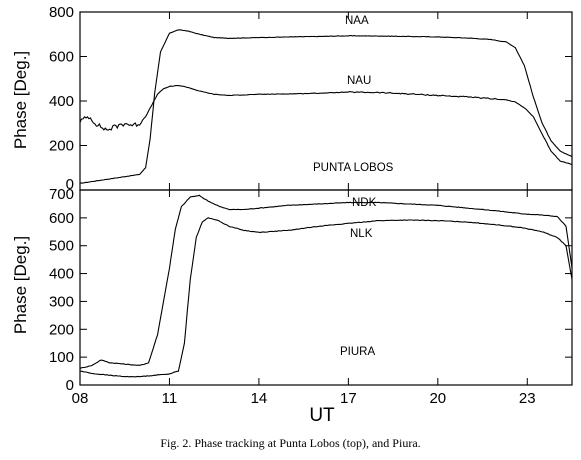 The image size is (581, 460). What do you see at coordinates (70, 184) in the screenshot?
I see `top-y-tick-label: 0` at bounding box center [70, 184].